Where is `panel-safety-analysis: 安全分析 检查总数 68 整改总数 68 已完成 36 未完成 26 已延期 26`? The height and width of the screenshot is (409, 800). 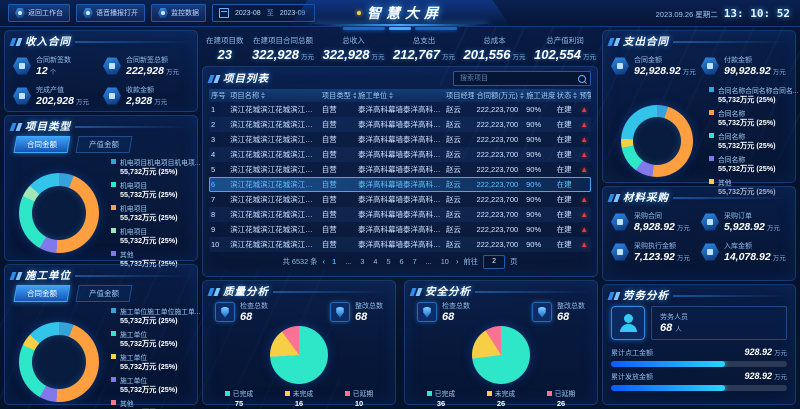 panel-safety-analysis: 安全分析 检查总数 68 整改总数 68 已完成 36 未完成 26 已延期 26 is located at coordinates (501, 344).